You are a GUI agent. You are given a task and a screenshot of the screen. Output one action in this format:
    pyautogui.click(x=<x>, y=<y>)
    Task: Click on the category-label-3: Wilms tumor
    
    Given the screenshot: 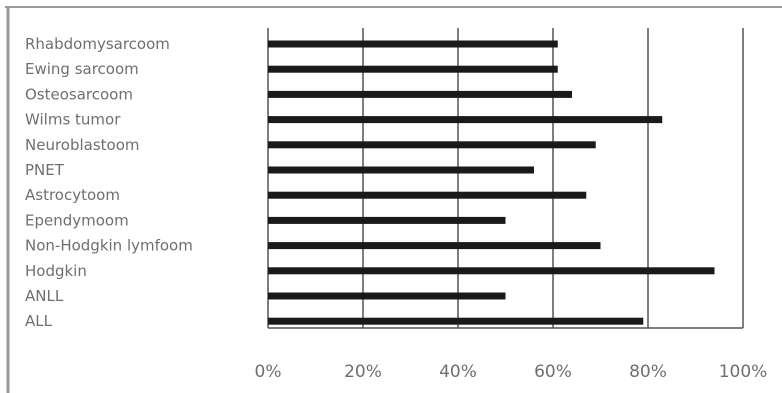 What is the action you would take?
    pyautogui.click(x=73, y=120)
    